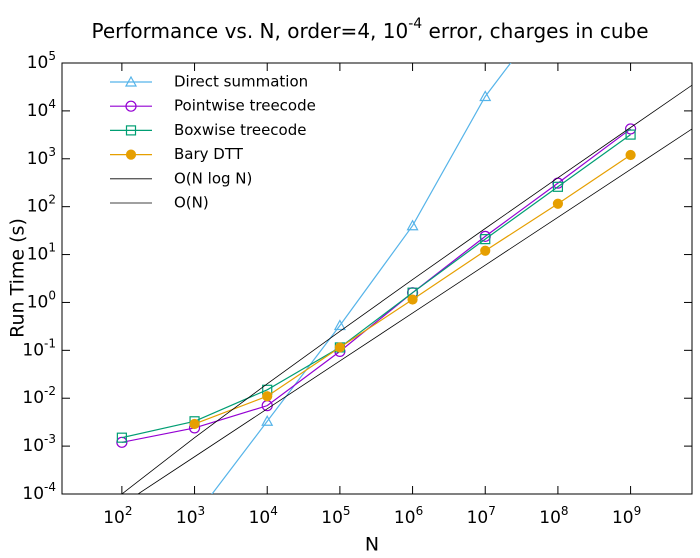 The width and height of the screenshot is (700, 558). Describe the element at coordinates (245, 106) in the screenshot. I see `legend-label: Pointwise treecode` at that location.